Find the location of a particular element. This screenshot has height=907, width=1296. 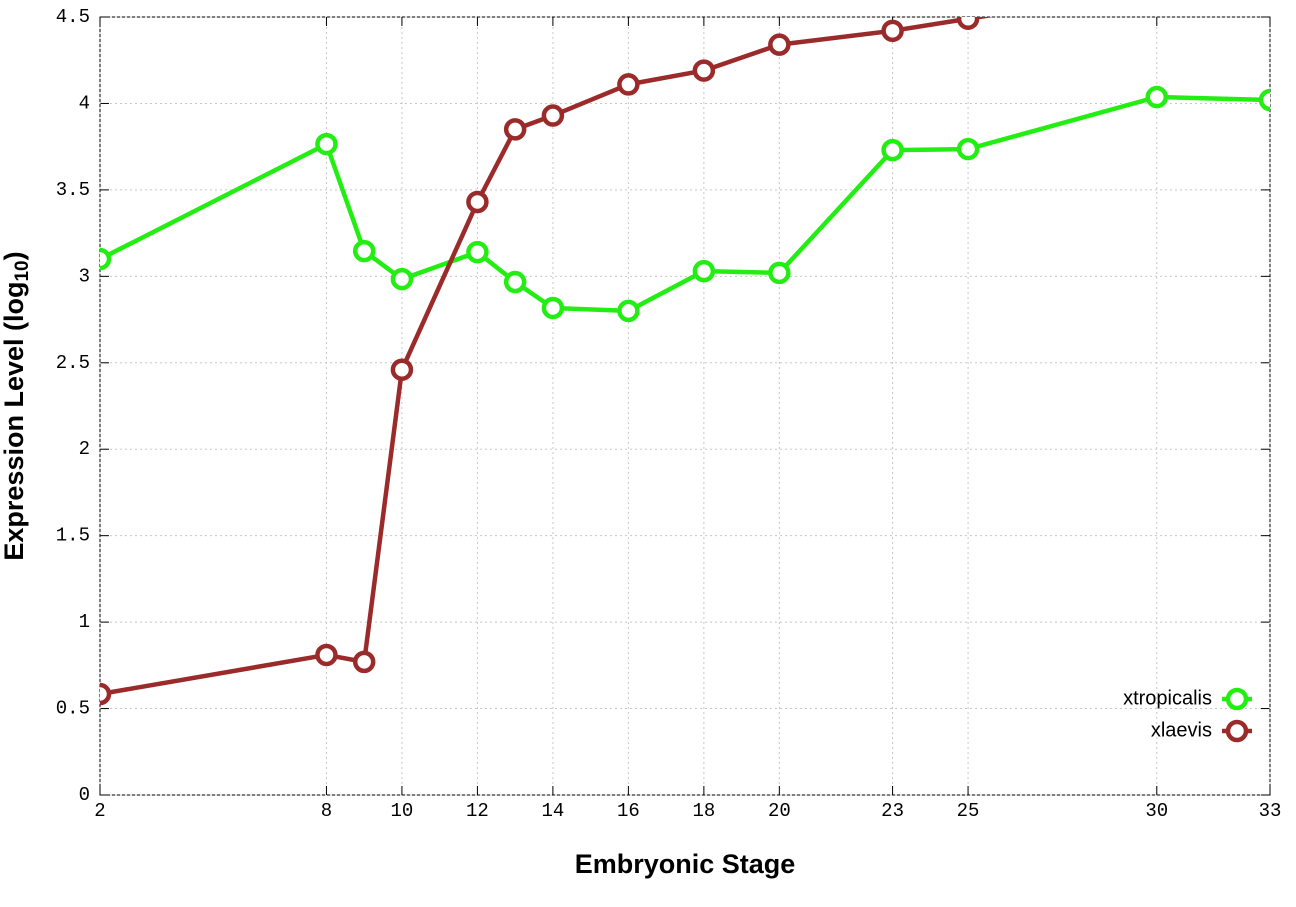

y-tick-label: 2 is located at coordinates (84, 449).